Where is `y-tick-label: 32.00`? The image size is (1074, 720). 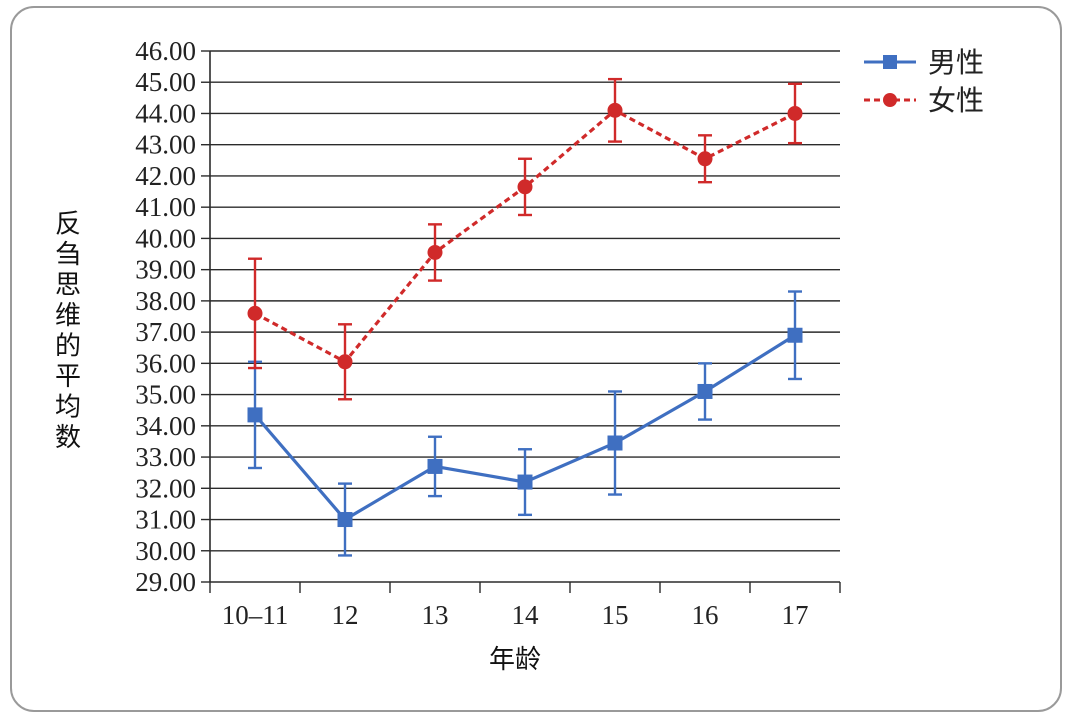 y-tick-label: 32.00 is located at coordinates (165, 488).